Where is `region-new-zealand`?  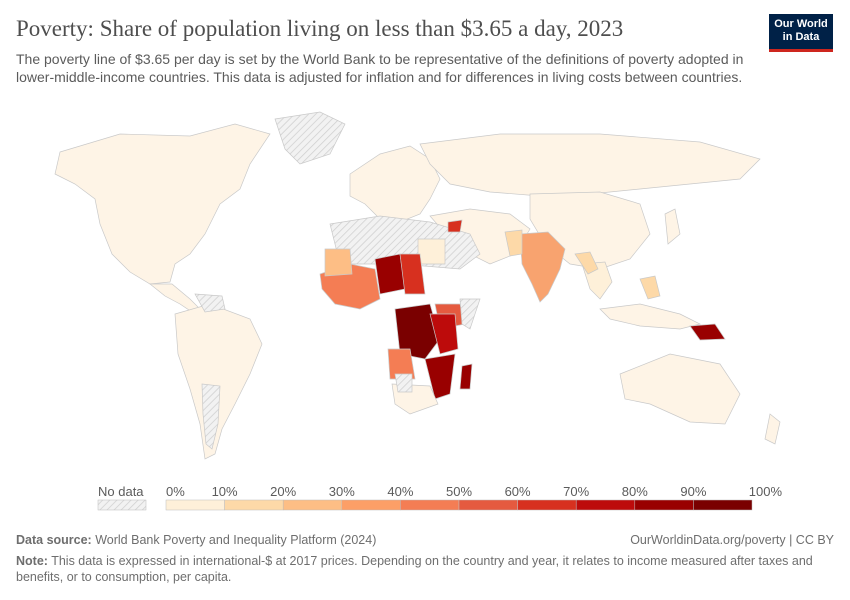 region-new-zealand is located at coordinates (772, 429).